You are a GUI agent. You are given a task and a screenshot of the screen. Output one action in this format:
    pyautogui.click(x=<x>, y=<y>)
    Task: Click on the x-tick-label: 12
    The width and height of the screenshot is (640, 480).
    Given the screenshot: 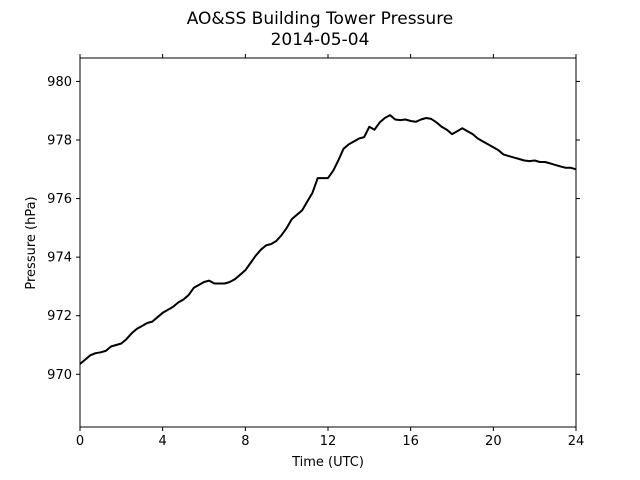 What is the action you would take?
    pyautogui.click(x=328, y=441)
    